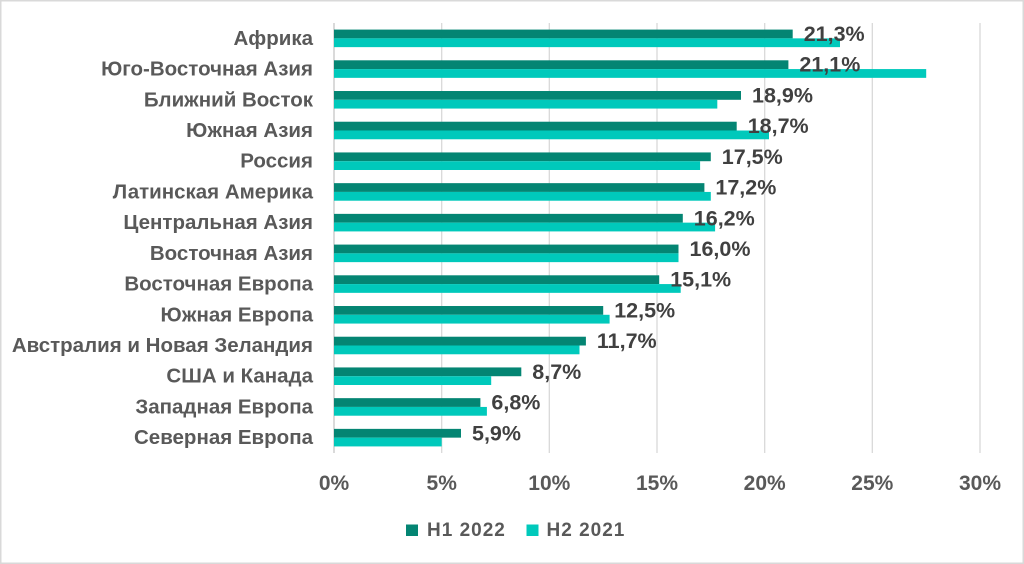 The width and height of the screenshot is (1024, 564). What do you see at coordinates (765, 483) in the screenshot?
I see `svg-text: 20%` at bounding box center [765, 483].